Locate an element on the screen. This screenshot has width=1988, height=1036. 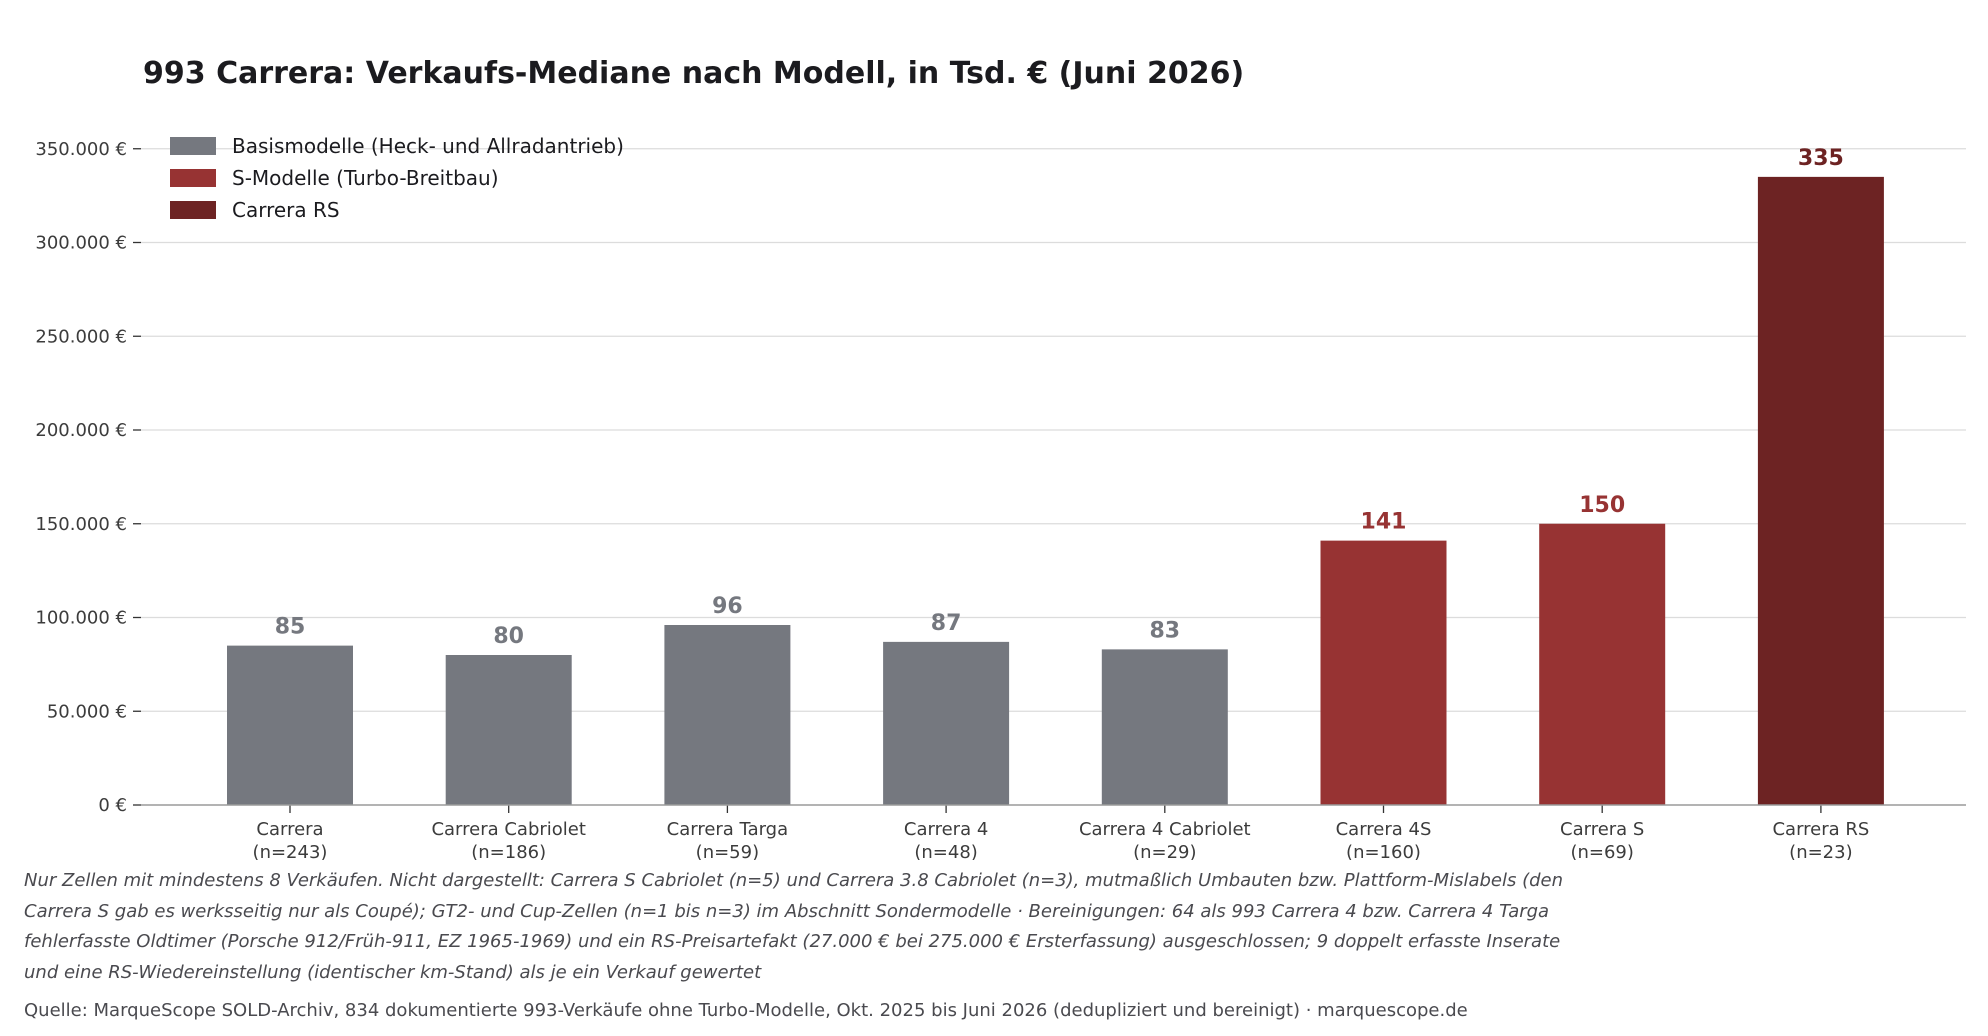
x-tick-label: Carrera 4 is located at coordinates (946, 829).